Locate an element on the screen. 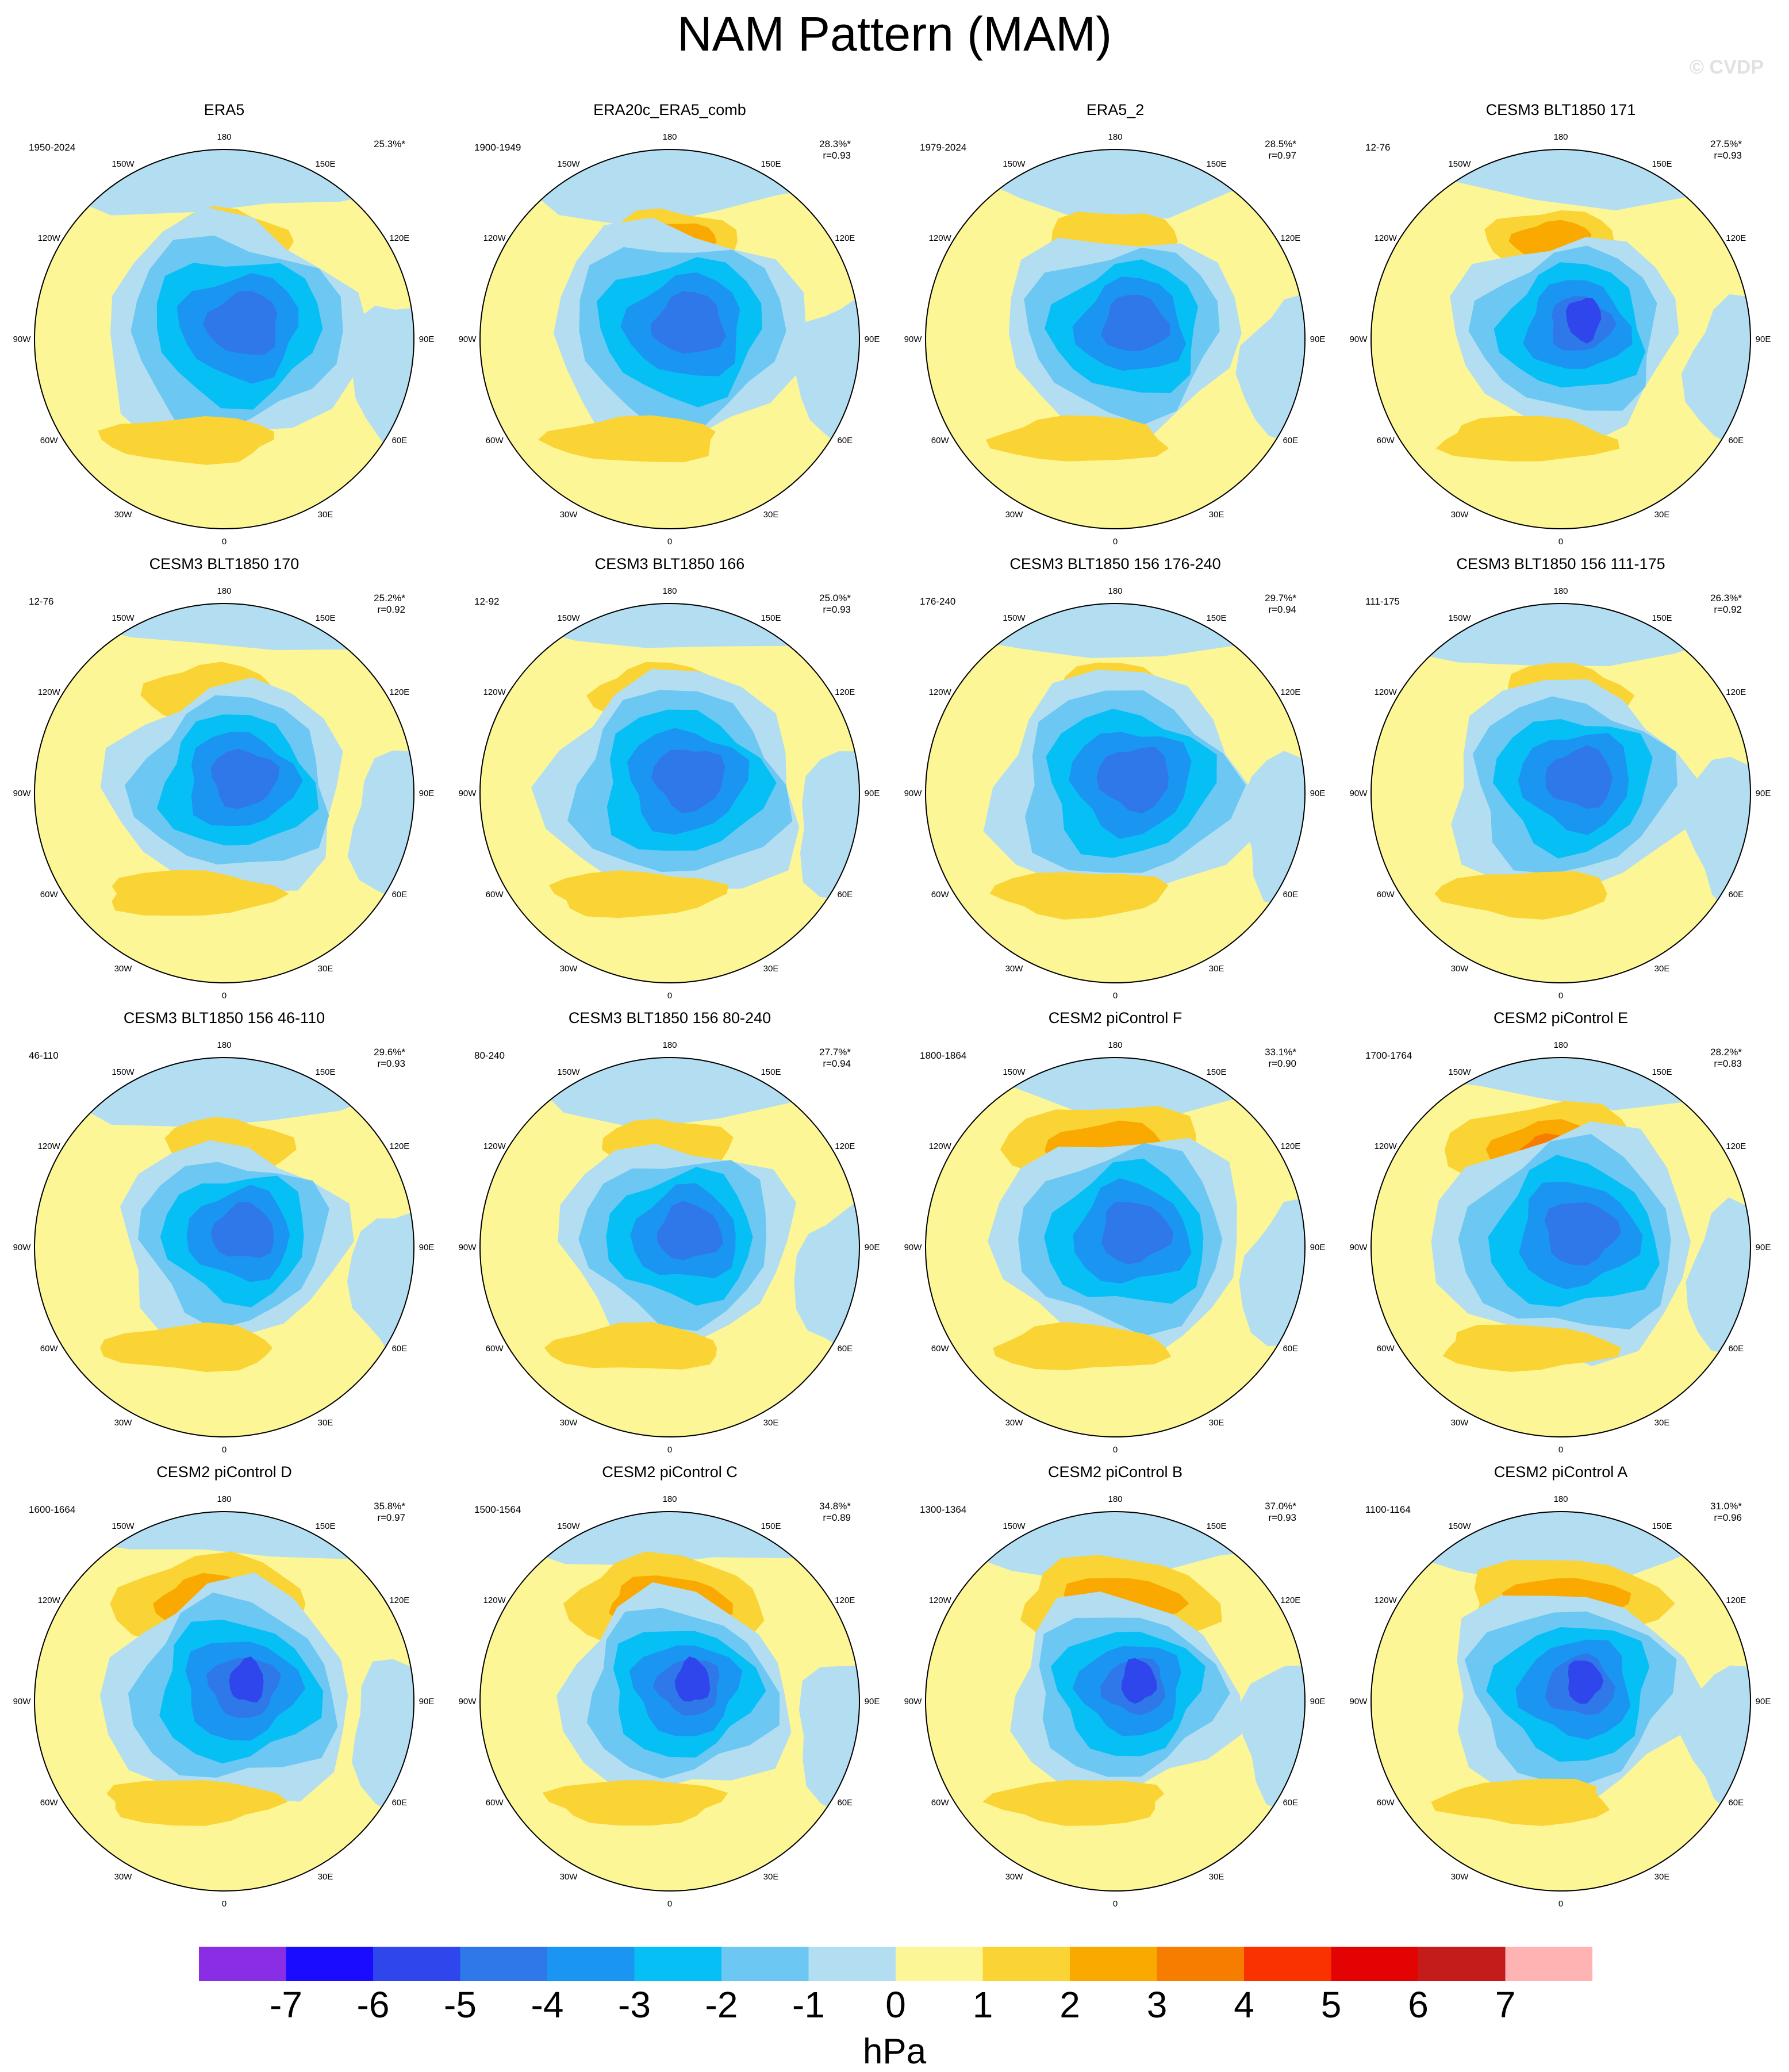 The height and width of the screenshot is (2072, 1789). panel-correlation: r=0.83 is located at coordinates (1728, 1063).